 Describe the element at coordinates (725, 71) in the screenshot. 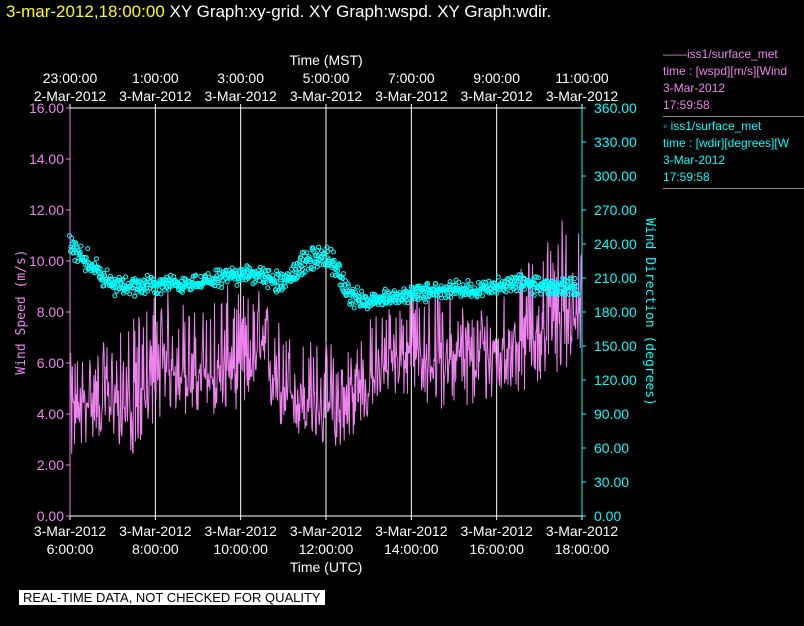

I see `legend-wspd-variable: time : [wspd][m/s][Wind` at that location.